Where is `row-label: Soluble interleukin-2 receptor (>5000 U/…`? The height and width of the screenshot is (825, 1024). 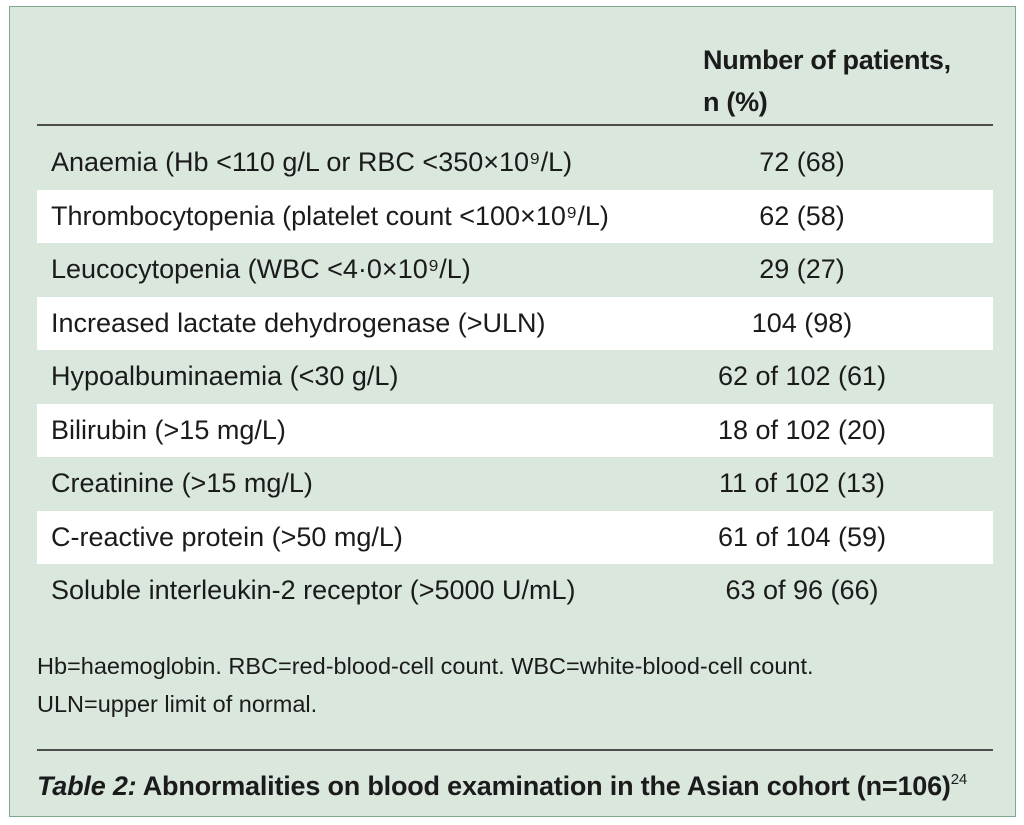 row-label: Soluble interleukin-2 receptor (>5000 U/… is located at coordinates (313, 590).